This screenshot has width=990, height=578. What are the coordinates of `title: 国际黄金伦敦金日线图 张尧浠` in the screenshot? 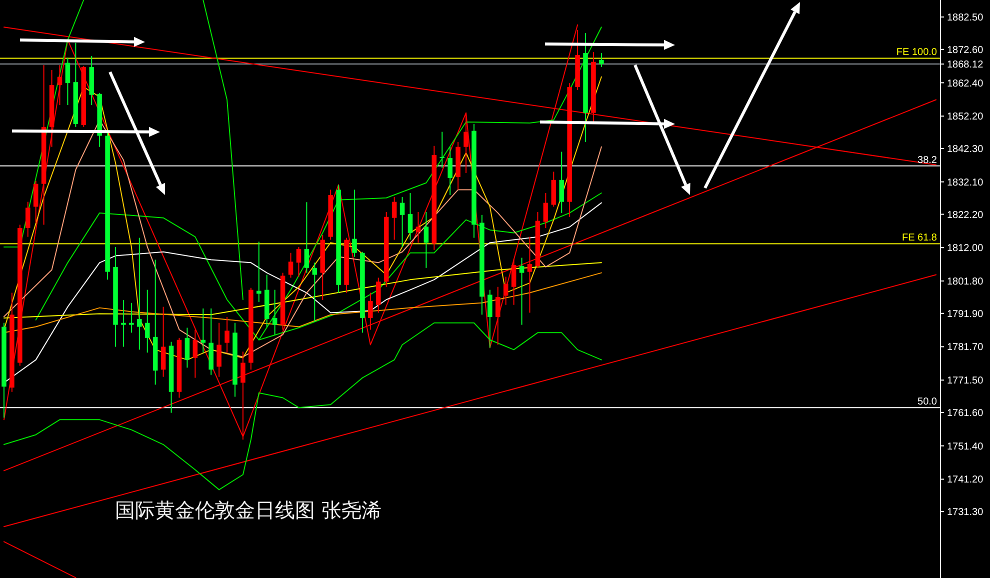 It's located at (248, 510).